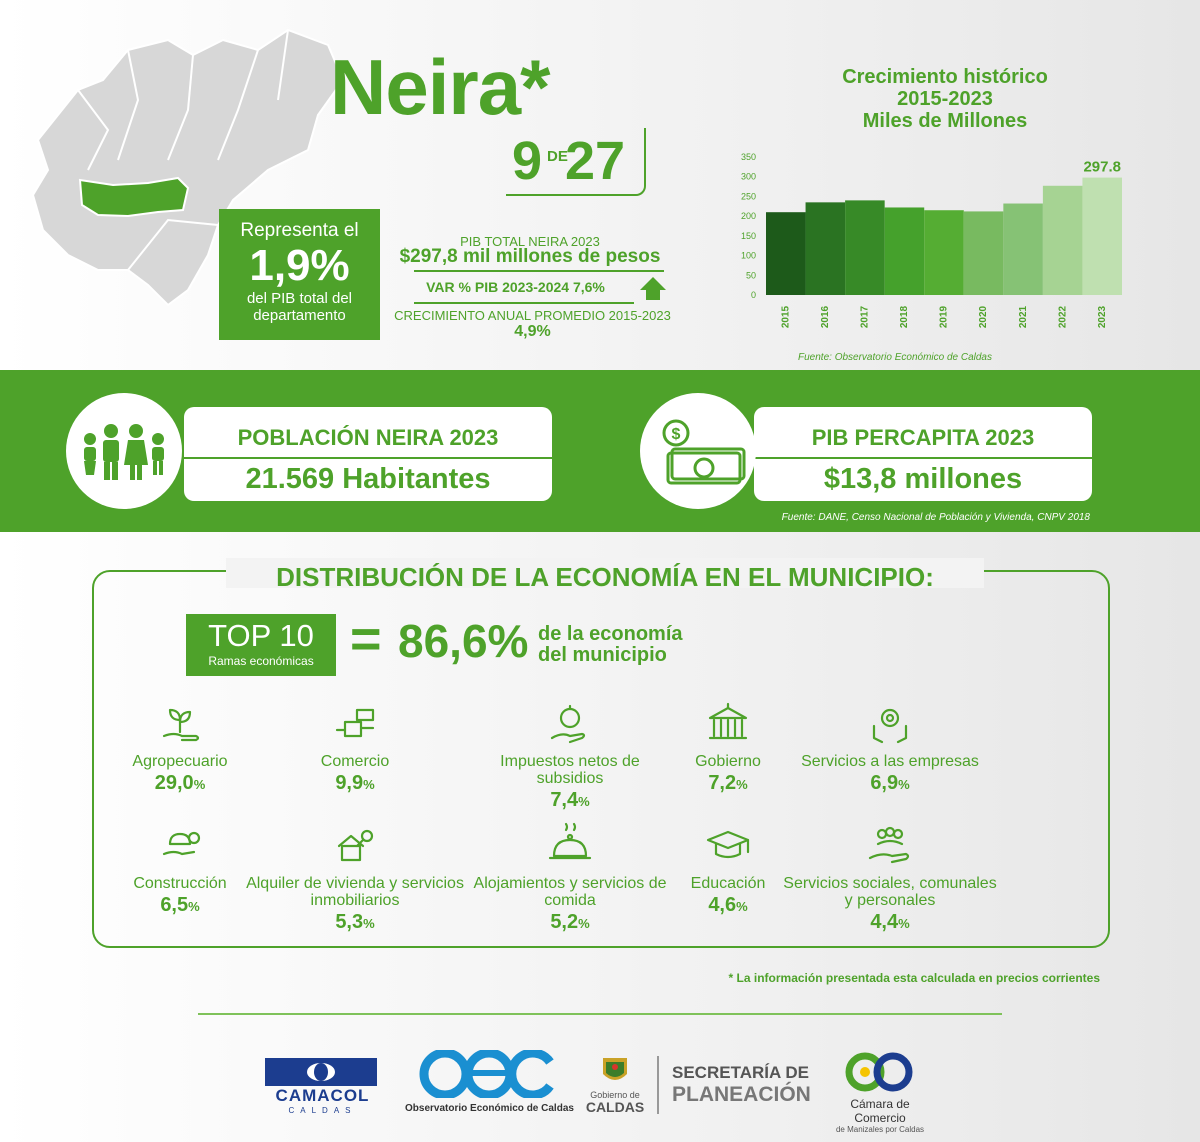 The height and width of the screenshot is (1142, 1200). What do you see at coordinates (530, 241) in the screenshot?
I see `pib-total-label: PIB TOTAL NEIRA 2023` at bounding box center [530, 241].